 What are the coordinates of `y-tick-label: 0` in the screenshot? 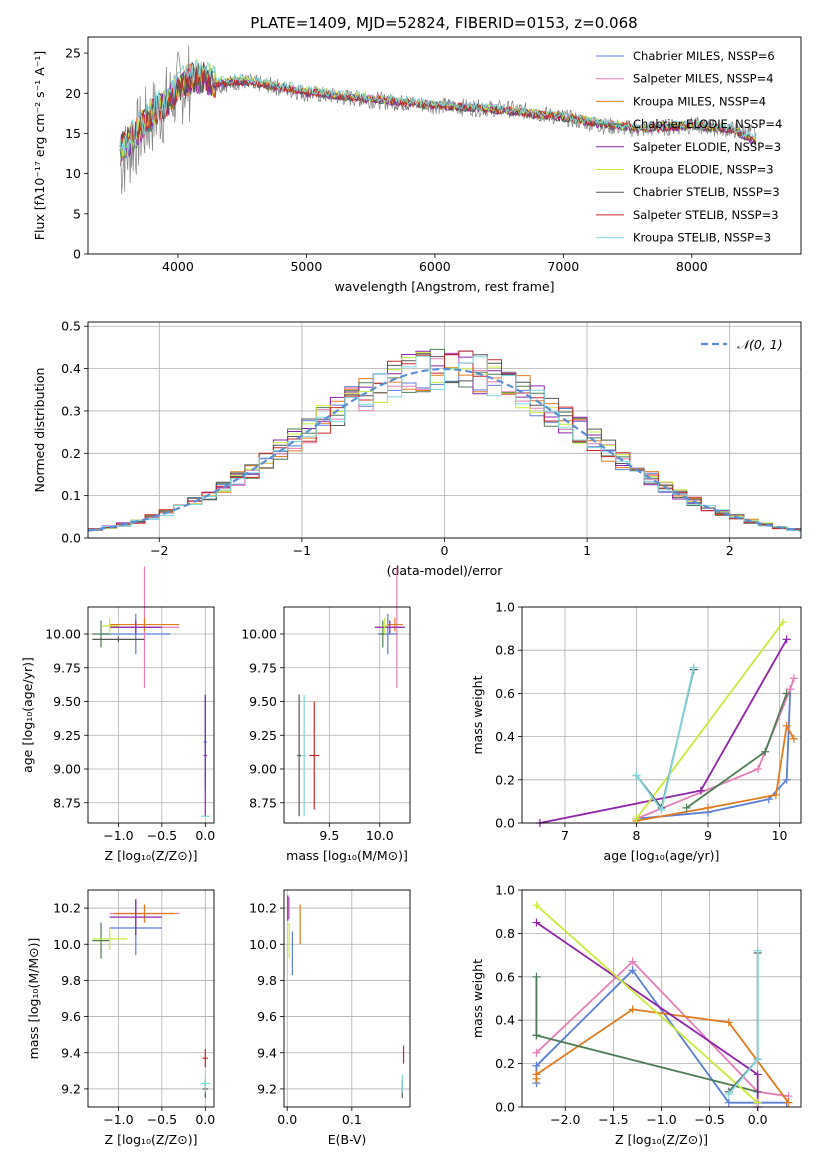 It's located at (77, 254).